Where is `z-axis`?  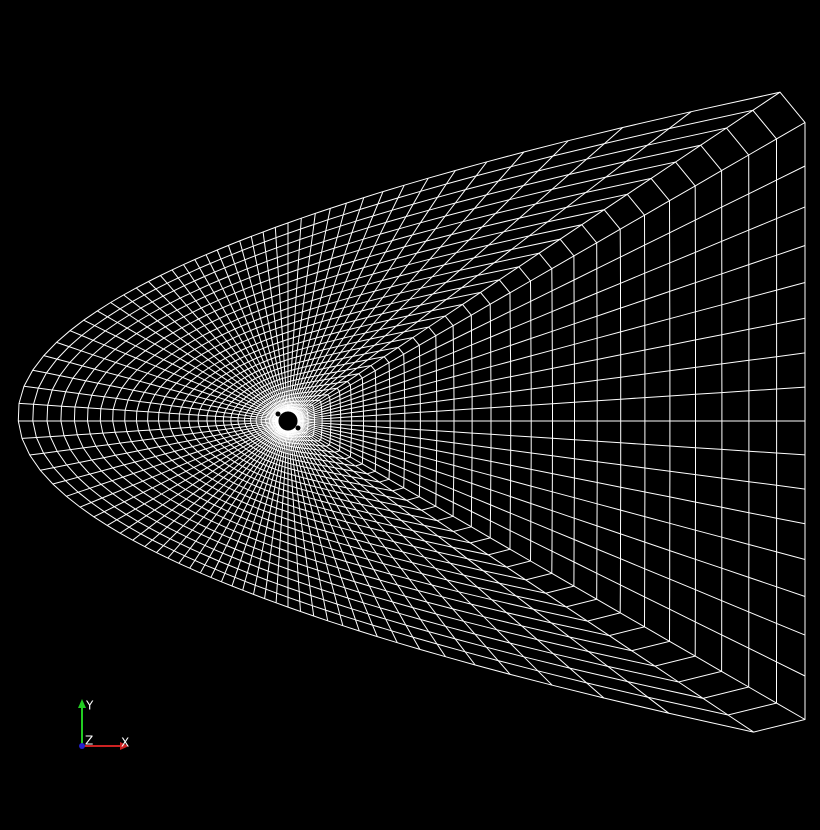
z-axis is located at coordinates (82, 746).